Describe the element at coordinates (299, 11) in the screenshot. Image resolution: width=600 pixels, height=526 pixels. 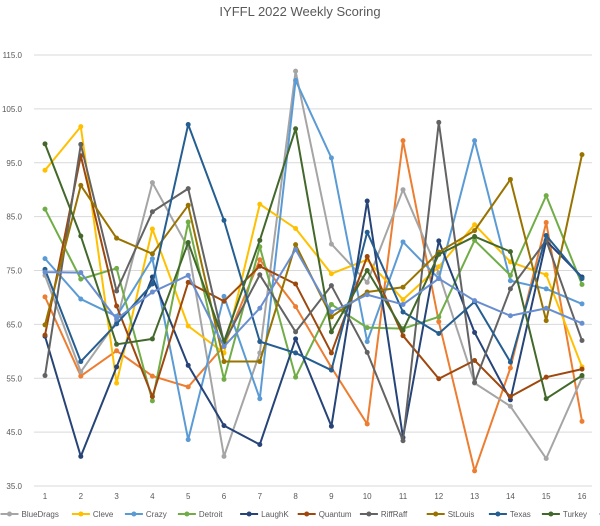
I see `chart-title: IYFFL 2022 Weekly Scoring` at that location.